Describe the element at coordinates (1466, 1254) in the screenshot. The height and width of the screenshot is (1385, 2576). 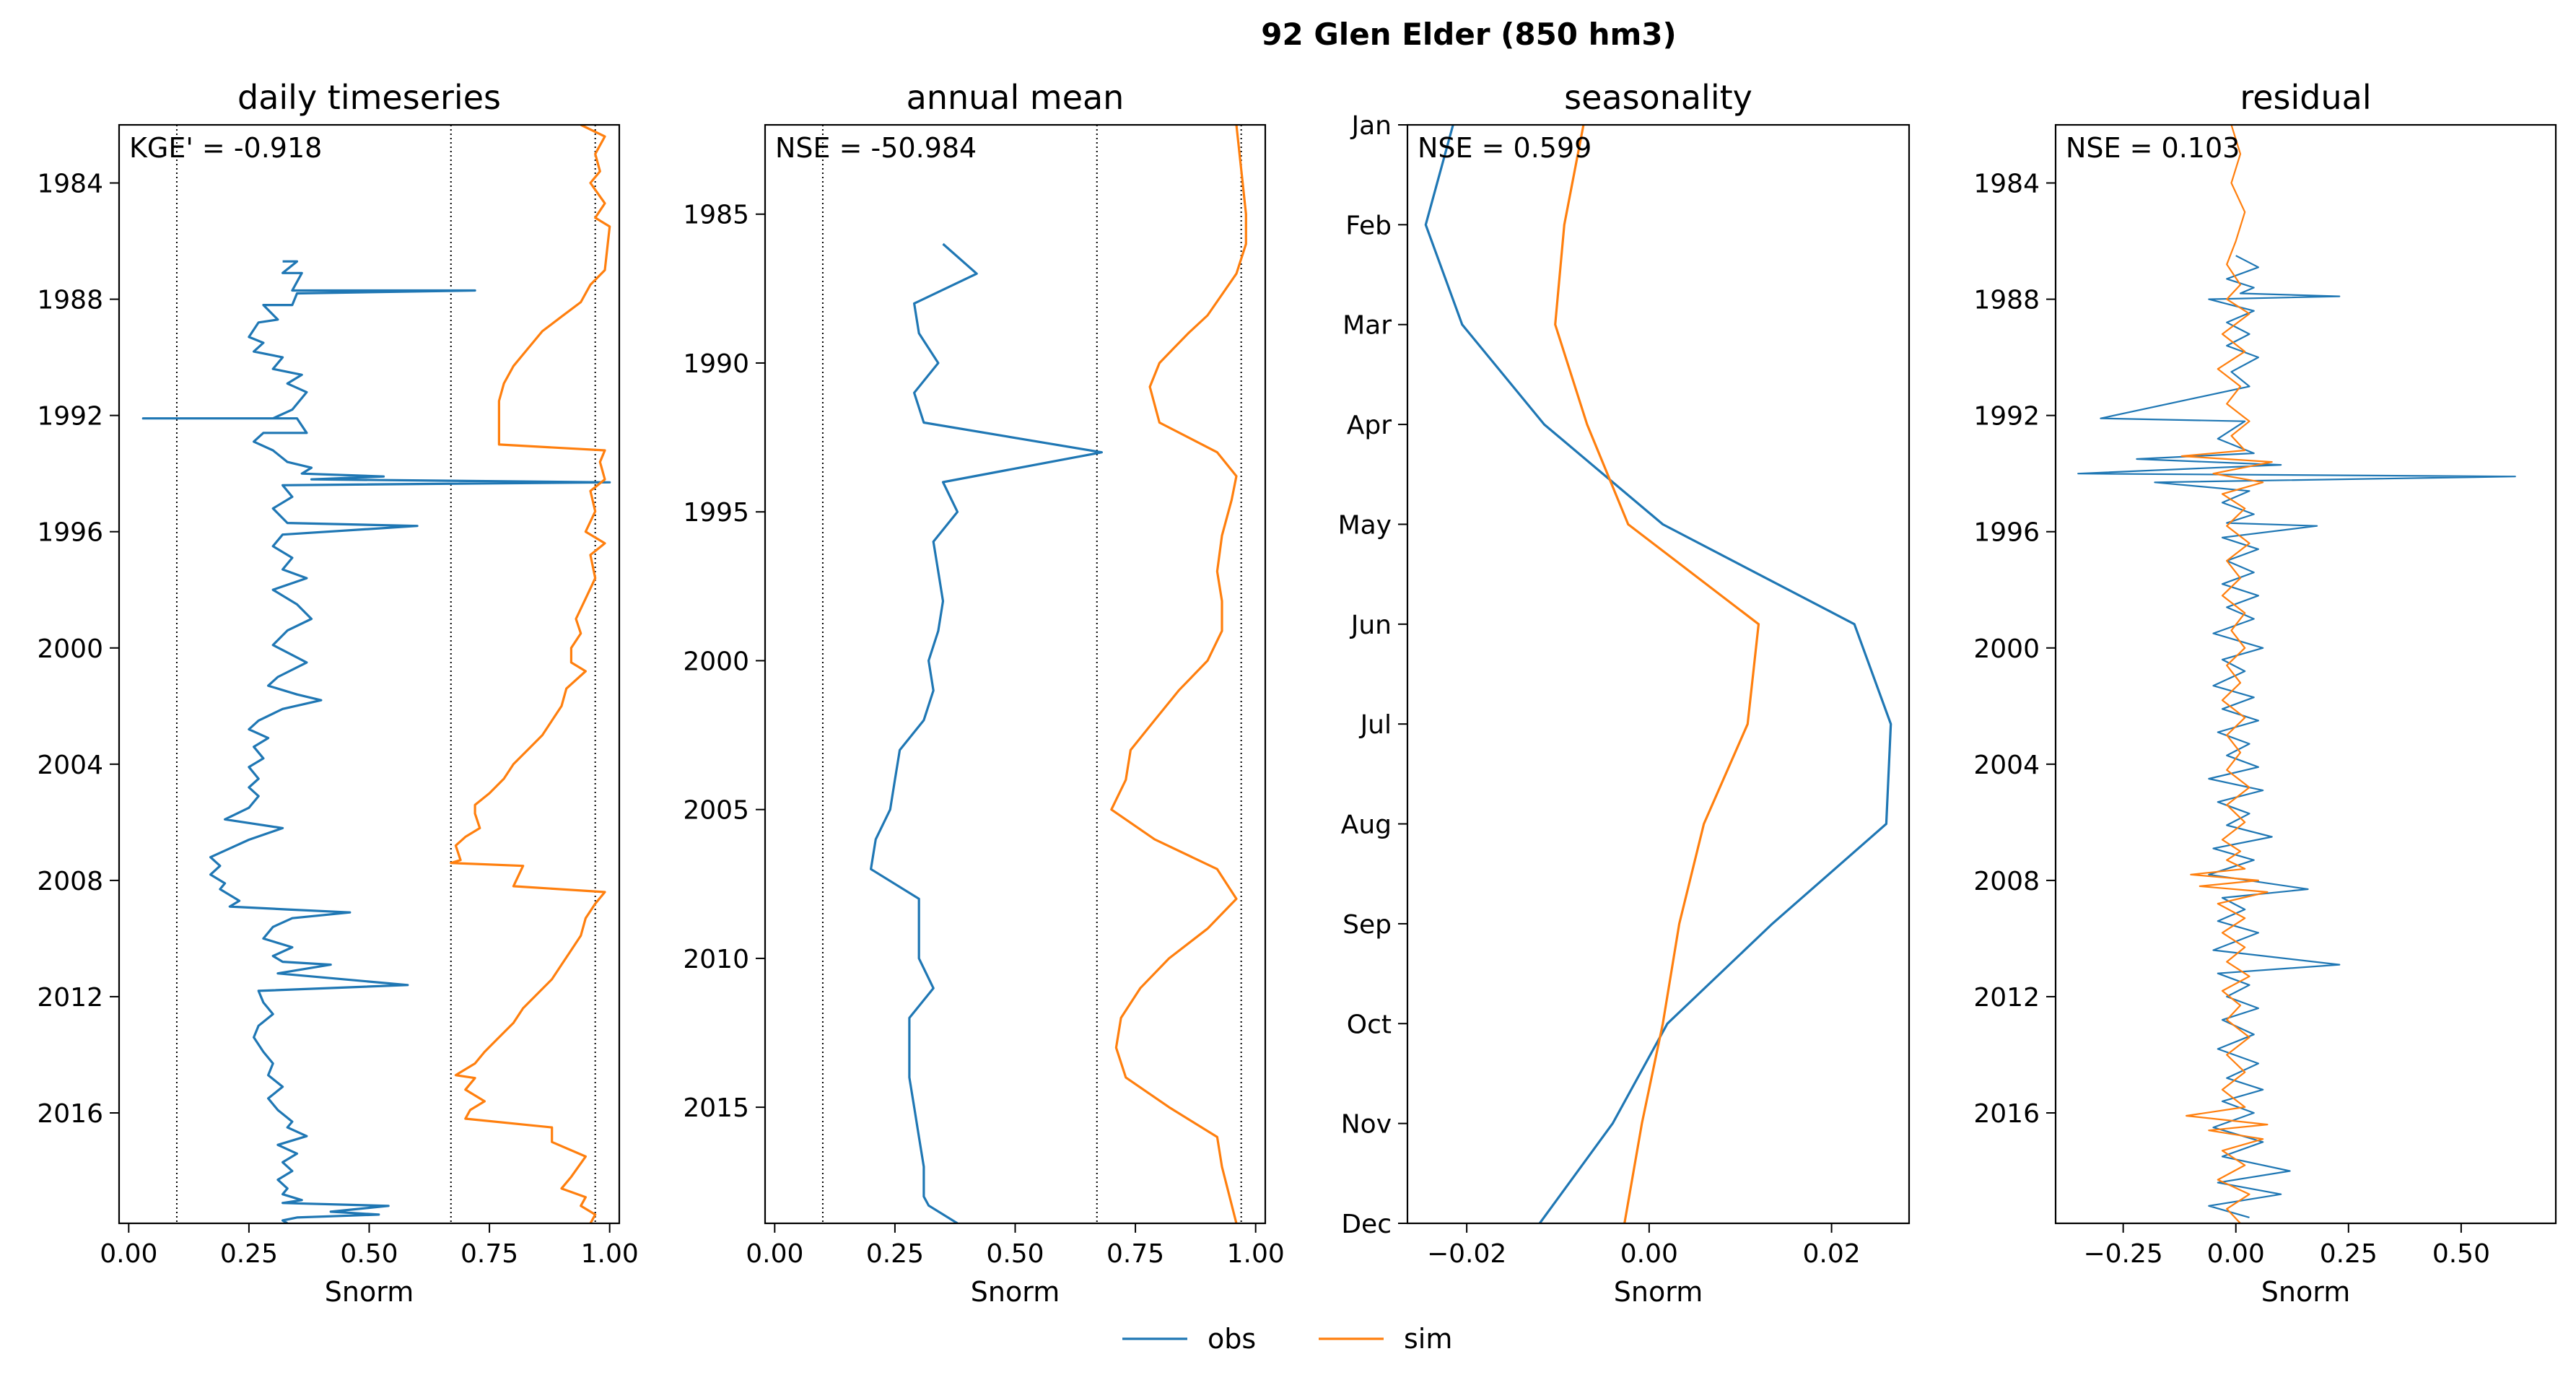
I see `x-tick-label: −0.02` at that location.